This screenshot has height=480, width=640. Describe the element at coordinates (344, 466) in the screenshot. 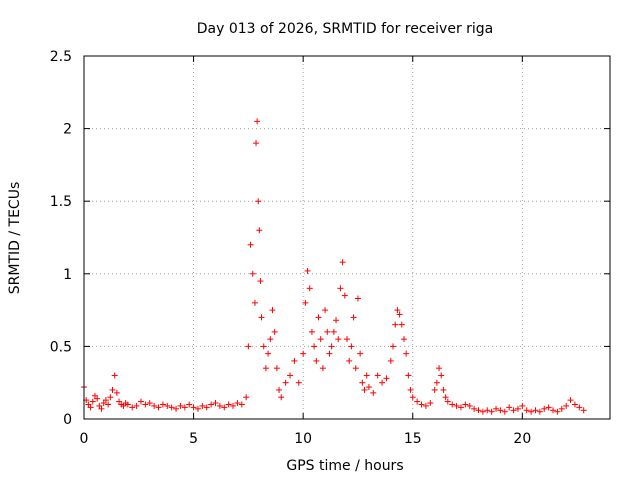

I see `x-axis-label: GPS time / hours` at that location.